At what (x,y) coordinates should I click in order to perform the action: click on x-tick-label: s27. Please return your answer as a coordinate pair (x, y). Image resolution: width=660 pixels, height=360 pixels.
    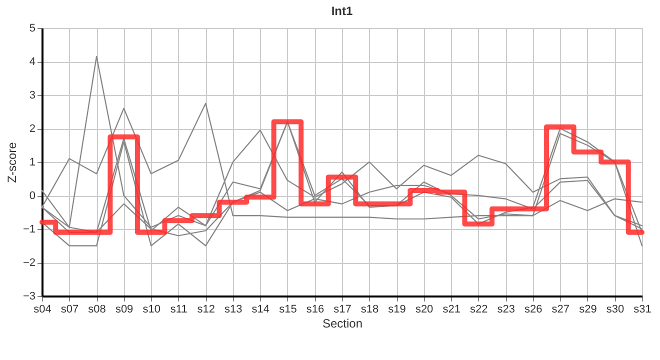
    Looking at the image, I should click on (561, 310).